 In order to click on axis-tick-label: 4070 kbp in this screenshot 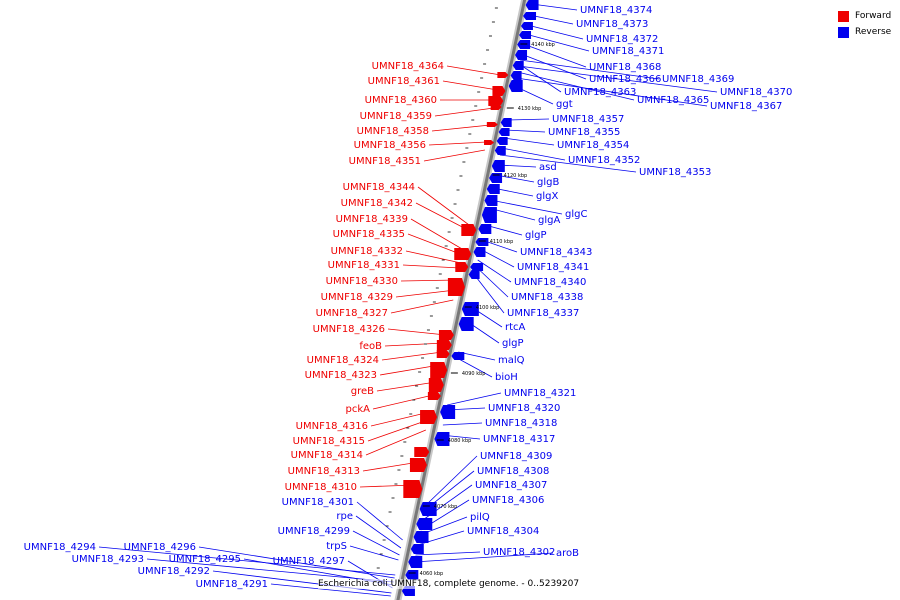, I will do `click(446, 507)`.